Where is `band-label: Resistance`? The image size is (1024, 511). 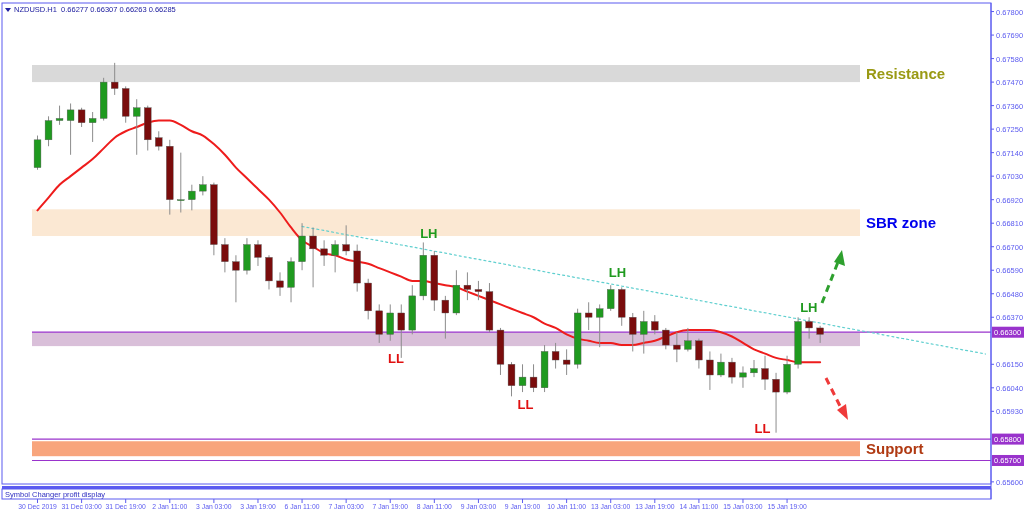 band-label: Resistance is located at coordinates (906, 73).